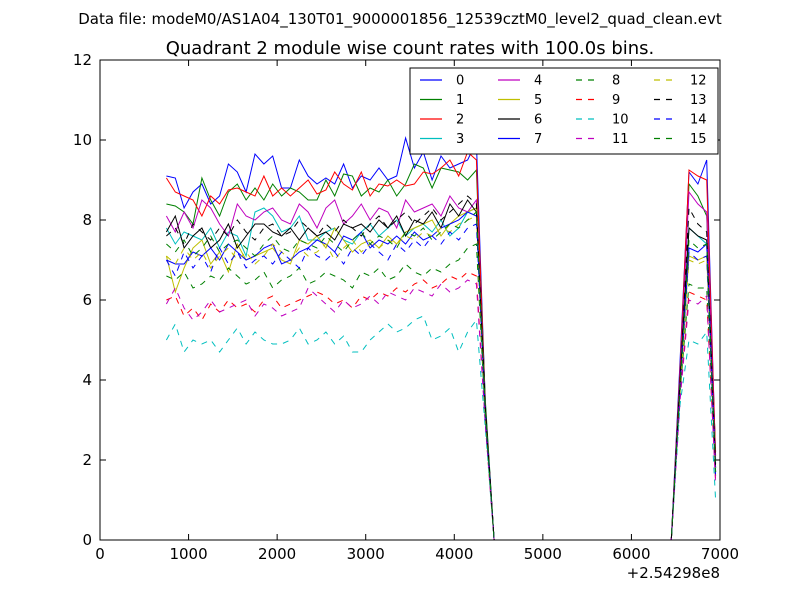 The width and height of the screenshot is (800, 600). I want to click on legend-label-9: 9, so click(616, 100).